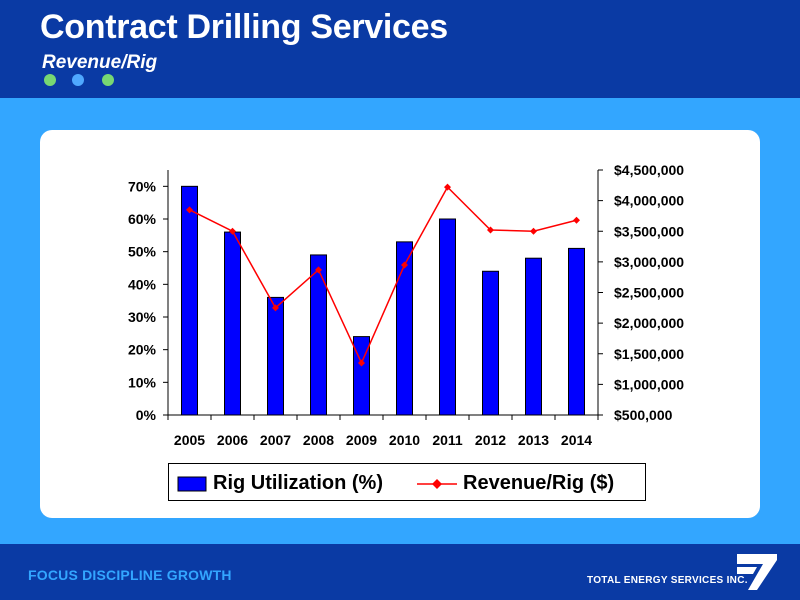 The image size is (800, 600). What do you see at coordinates (142, 284) in the screenshot?
I see `left-tick-label: 40%` at bounding box center [142, 284].